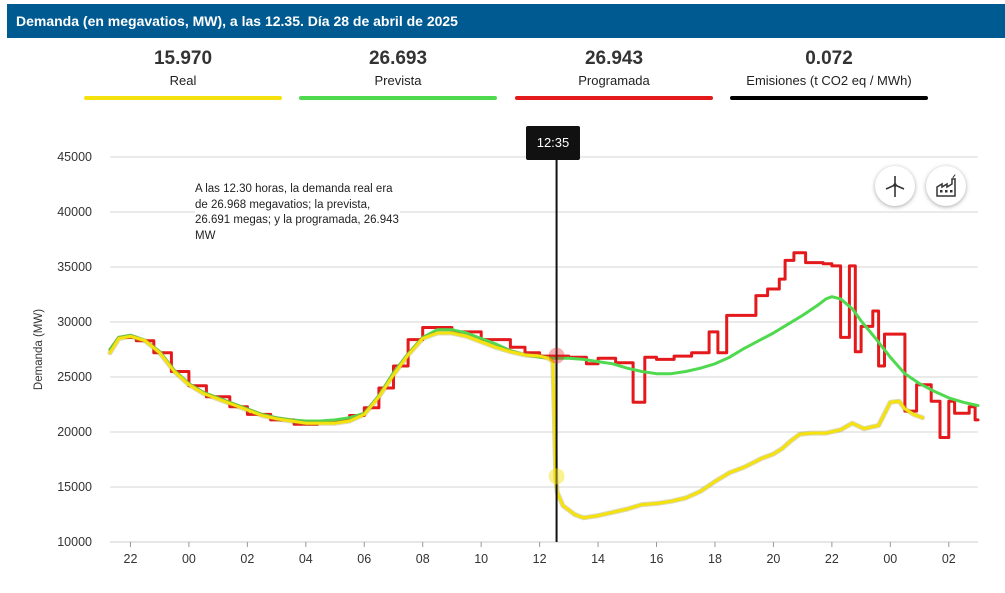 The width and height of the screenshot is (1005, 593). Describe the element at coordinates (398, 58) in the screenshot. I see `metric-value: 26.693` at that location.